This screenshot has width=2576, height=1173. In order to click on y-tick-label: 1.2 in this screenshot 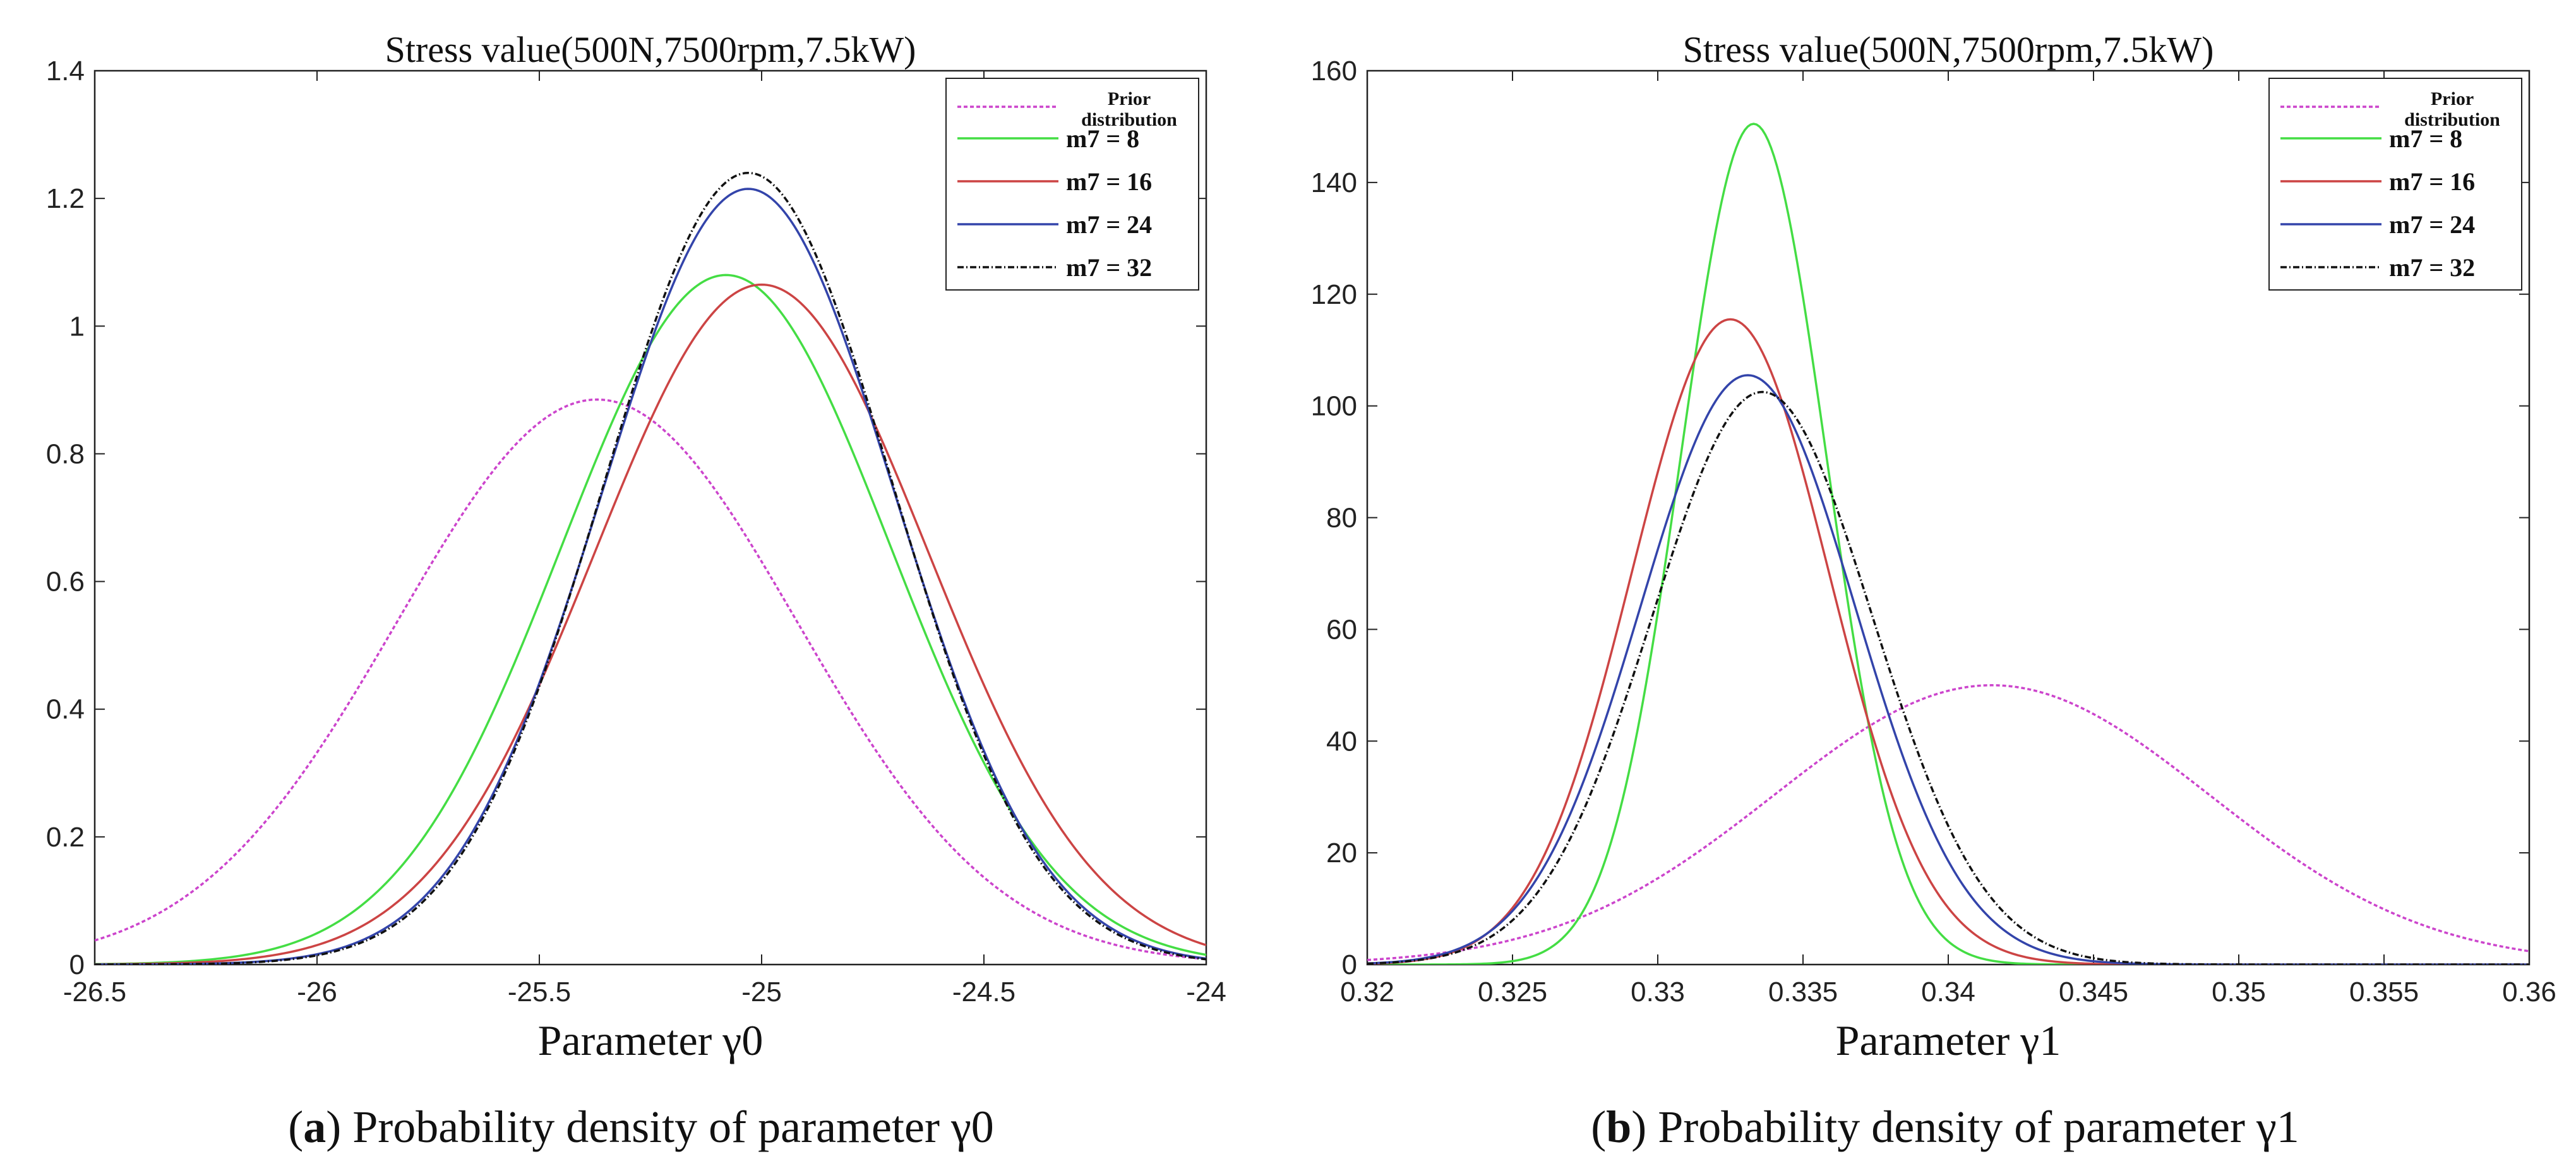, I will do `click(65, 198)`.